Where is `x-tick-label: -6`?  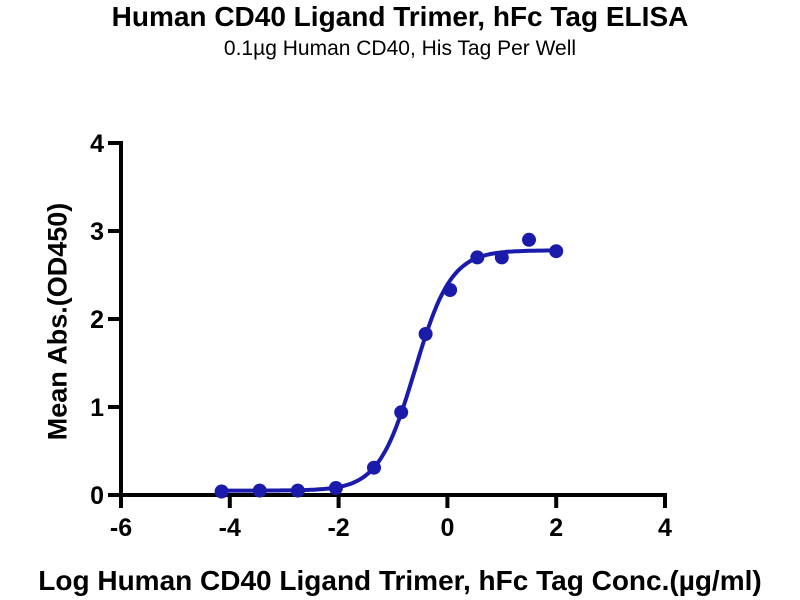
x-tick-label: -6 is located at coordinates (121, 528).